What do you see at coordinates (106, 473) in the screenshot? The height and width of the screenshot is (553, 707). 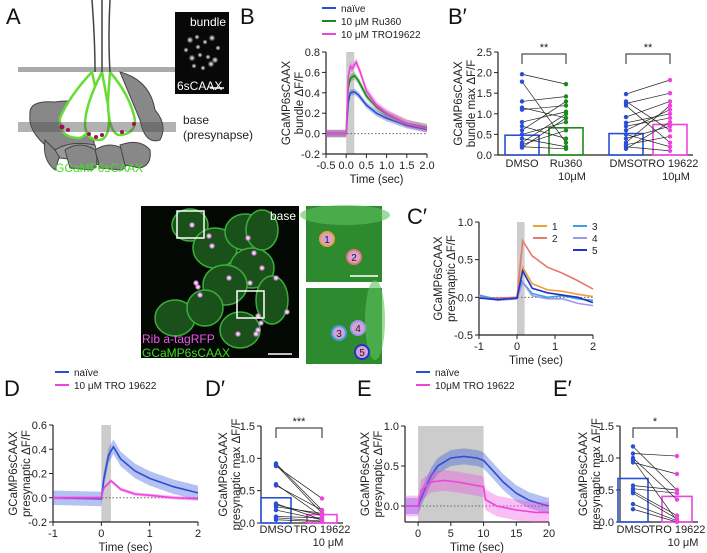 I see `stimulus-window` at bounding box center [106, 473].